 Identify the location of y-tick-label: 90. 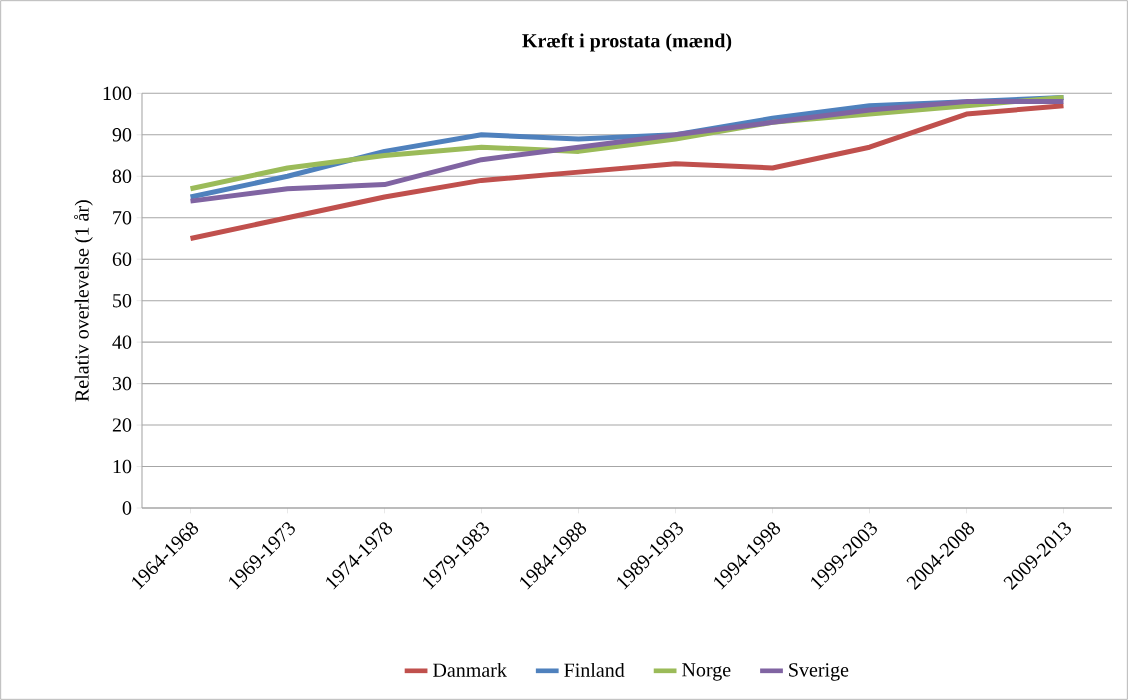
(122, 135).